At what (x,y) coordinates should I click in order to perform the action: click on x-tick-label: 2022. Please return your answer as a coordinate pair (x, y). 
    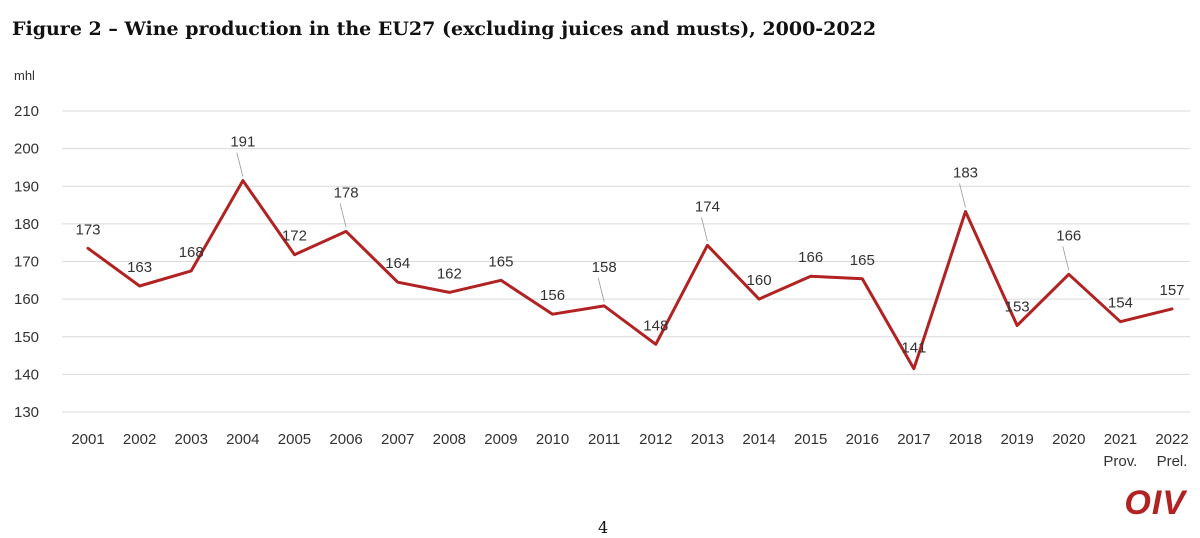
    Looking at the image, I should click on (1171, 439).